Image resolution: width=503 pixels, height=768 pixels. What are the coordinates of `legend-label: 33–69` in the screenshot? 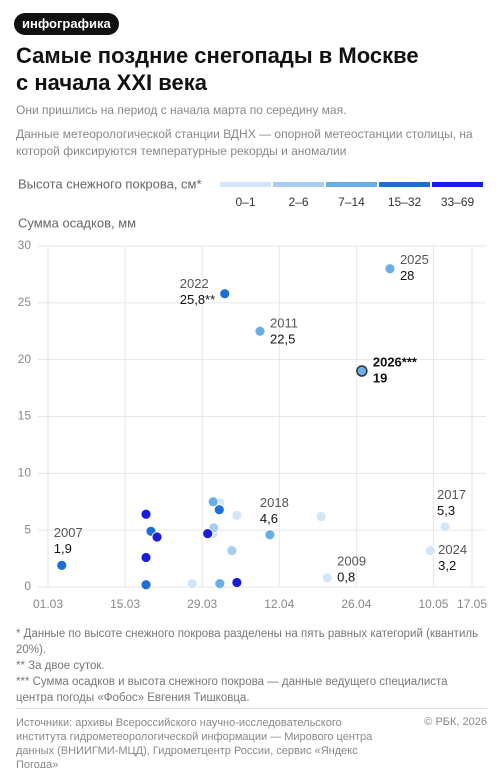 It's located at (458, 202).